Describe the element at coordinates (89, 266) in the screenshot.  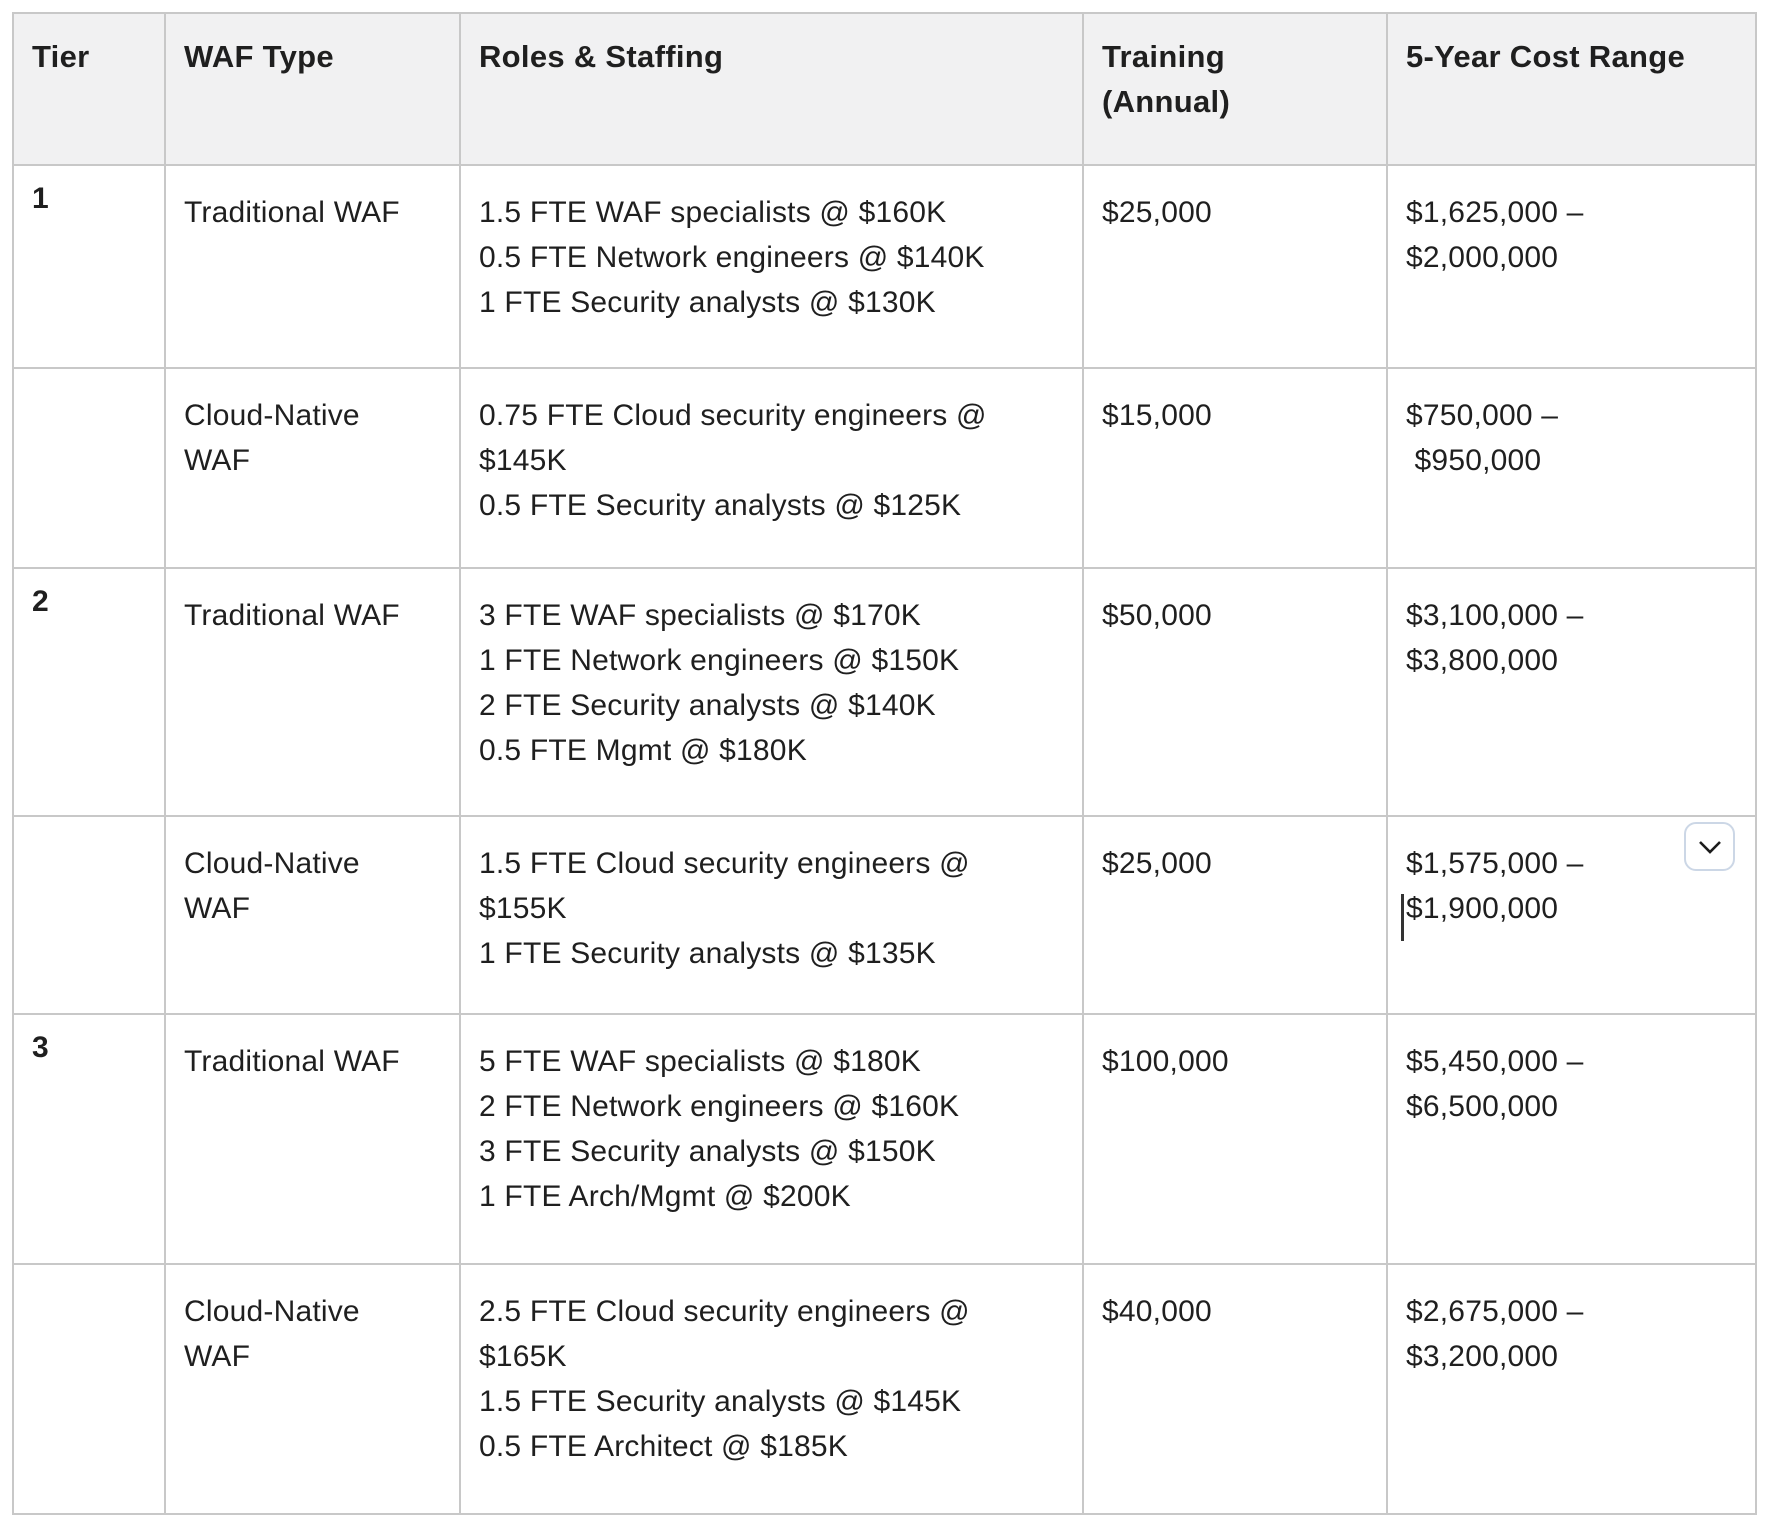
I see `tier-cell: 1` at that location.